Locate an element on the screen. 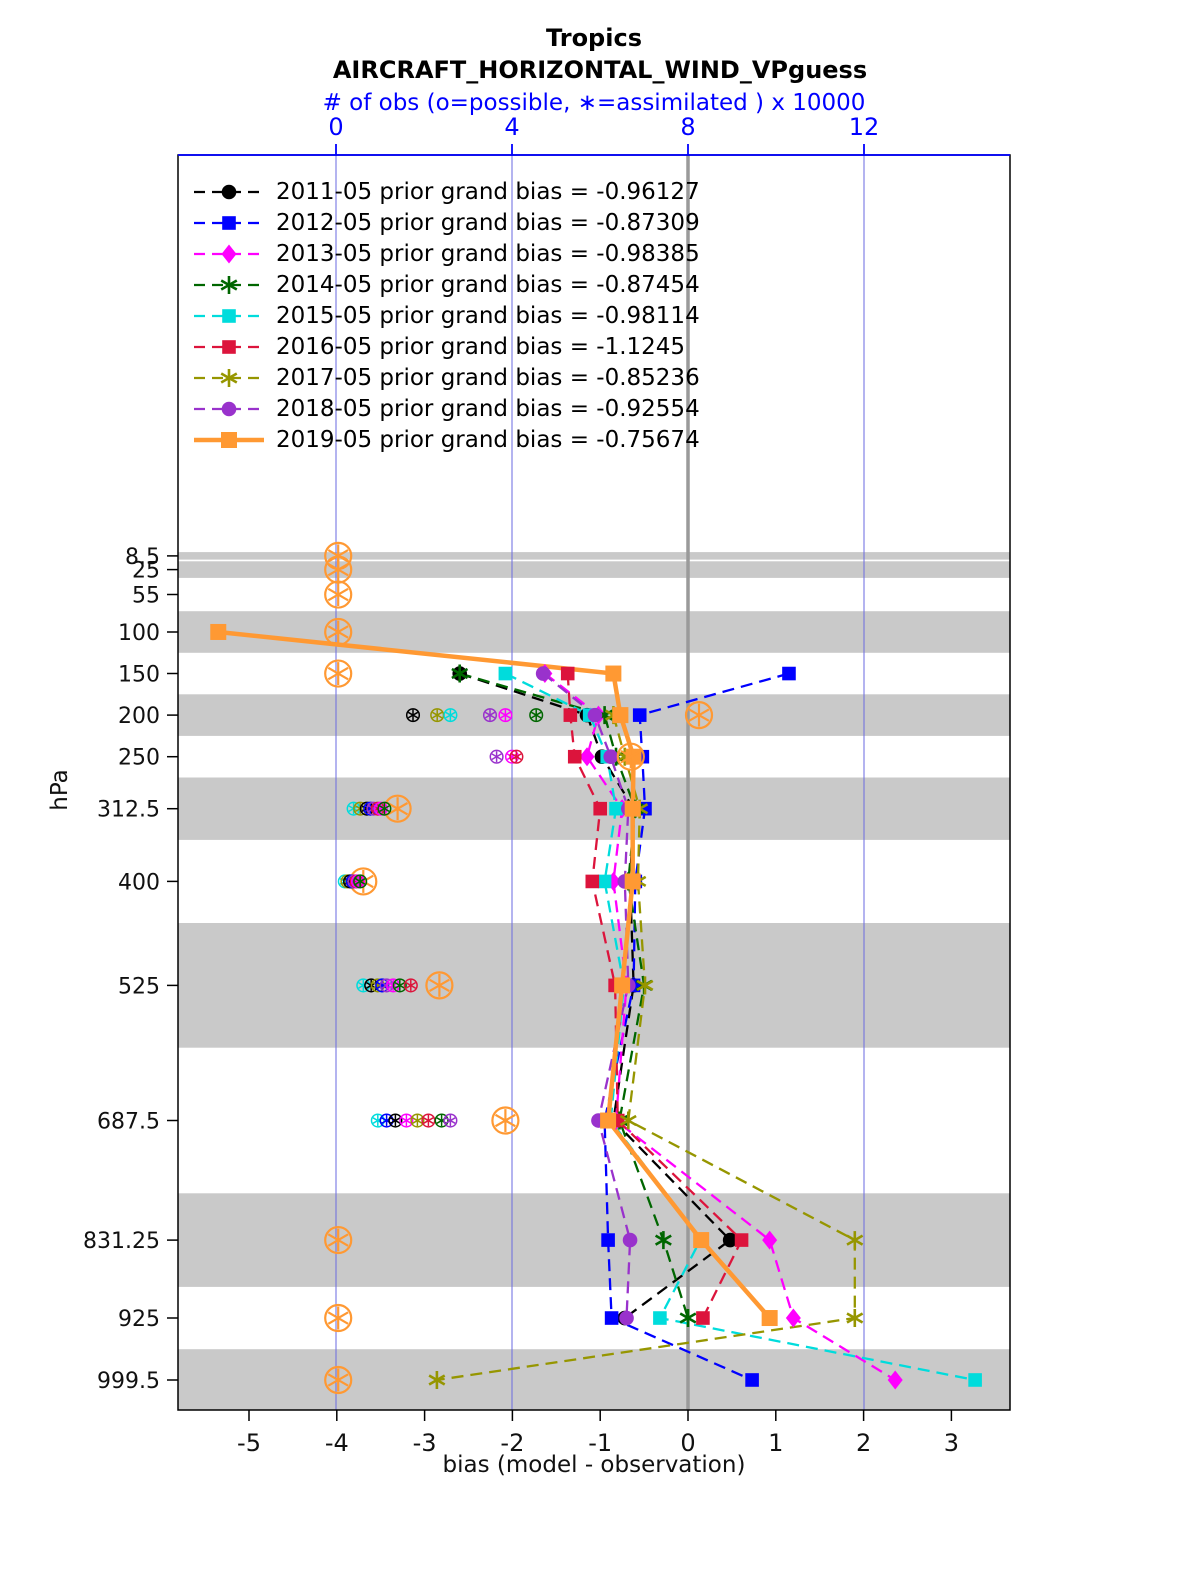  legend-label: 2015-05 prior grand bias = -0.98114 is located at coordinates (488, 315).